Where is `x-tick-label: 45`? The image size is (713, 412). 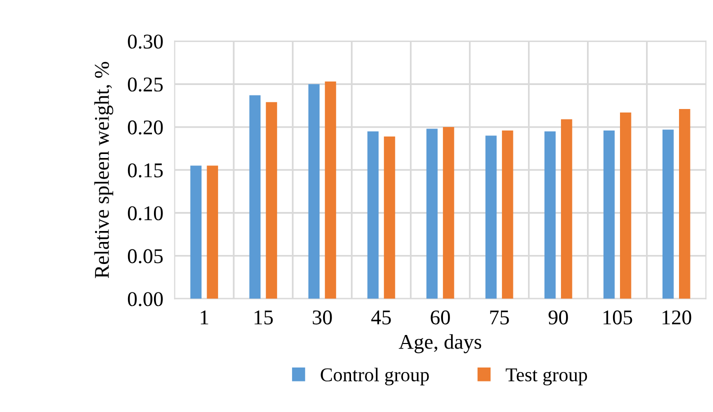
x-tick-label: 45 is located at coordinates (381, 317).